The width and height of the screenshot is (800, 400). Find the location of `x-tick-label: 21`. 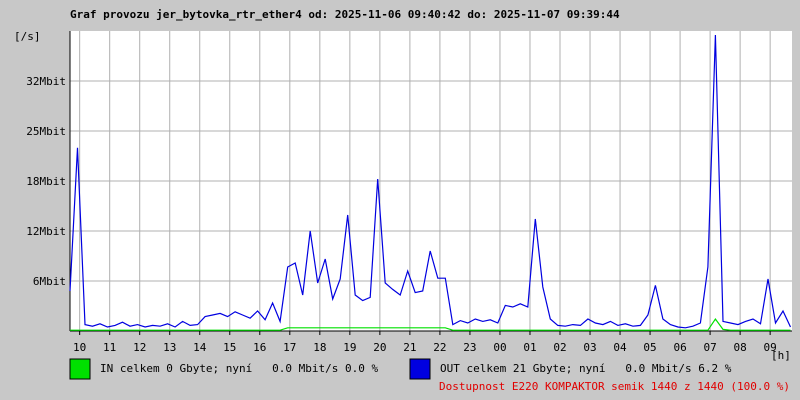

x-tick-label: 21 is located at coordinates (409, 347).